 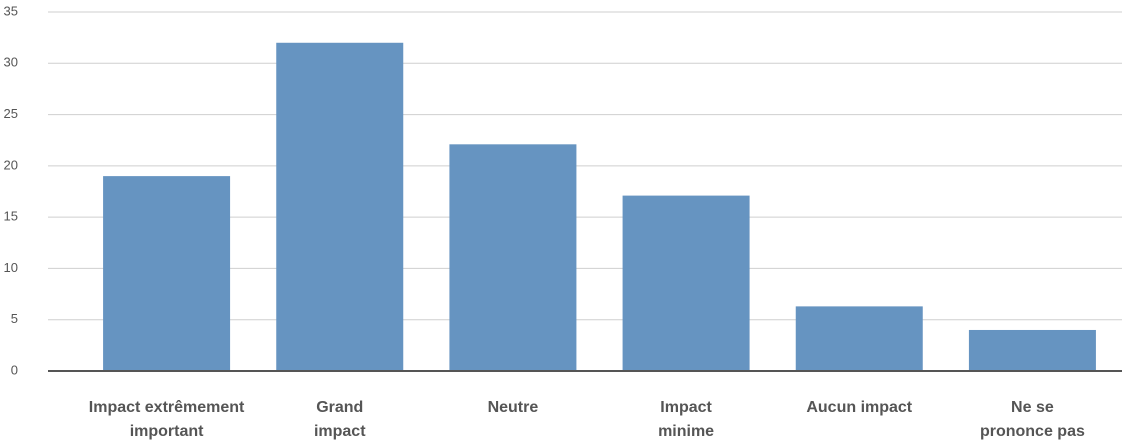 I want to click on y-tick-label: 25, so click(x=11, y=113).